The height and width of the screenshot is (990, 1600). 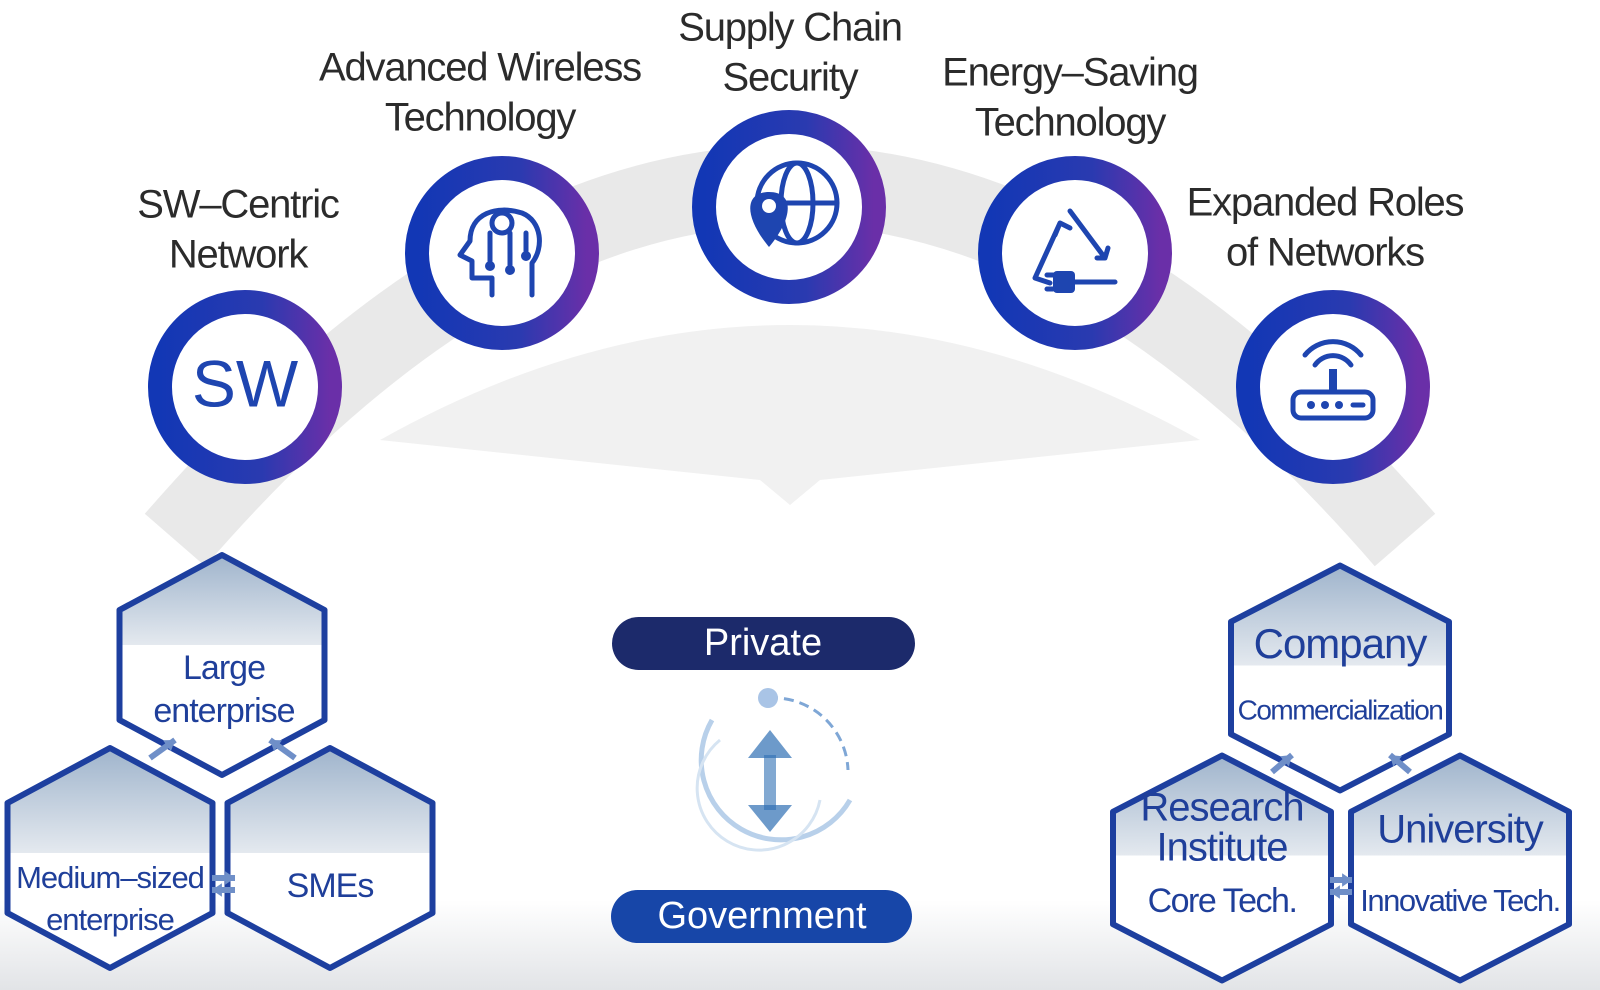 What do you see at coordinates (1341, 643) in the screenshot?
I see `hex-title: Company` at bounding box center [1341, 643].